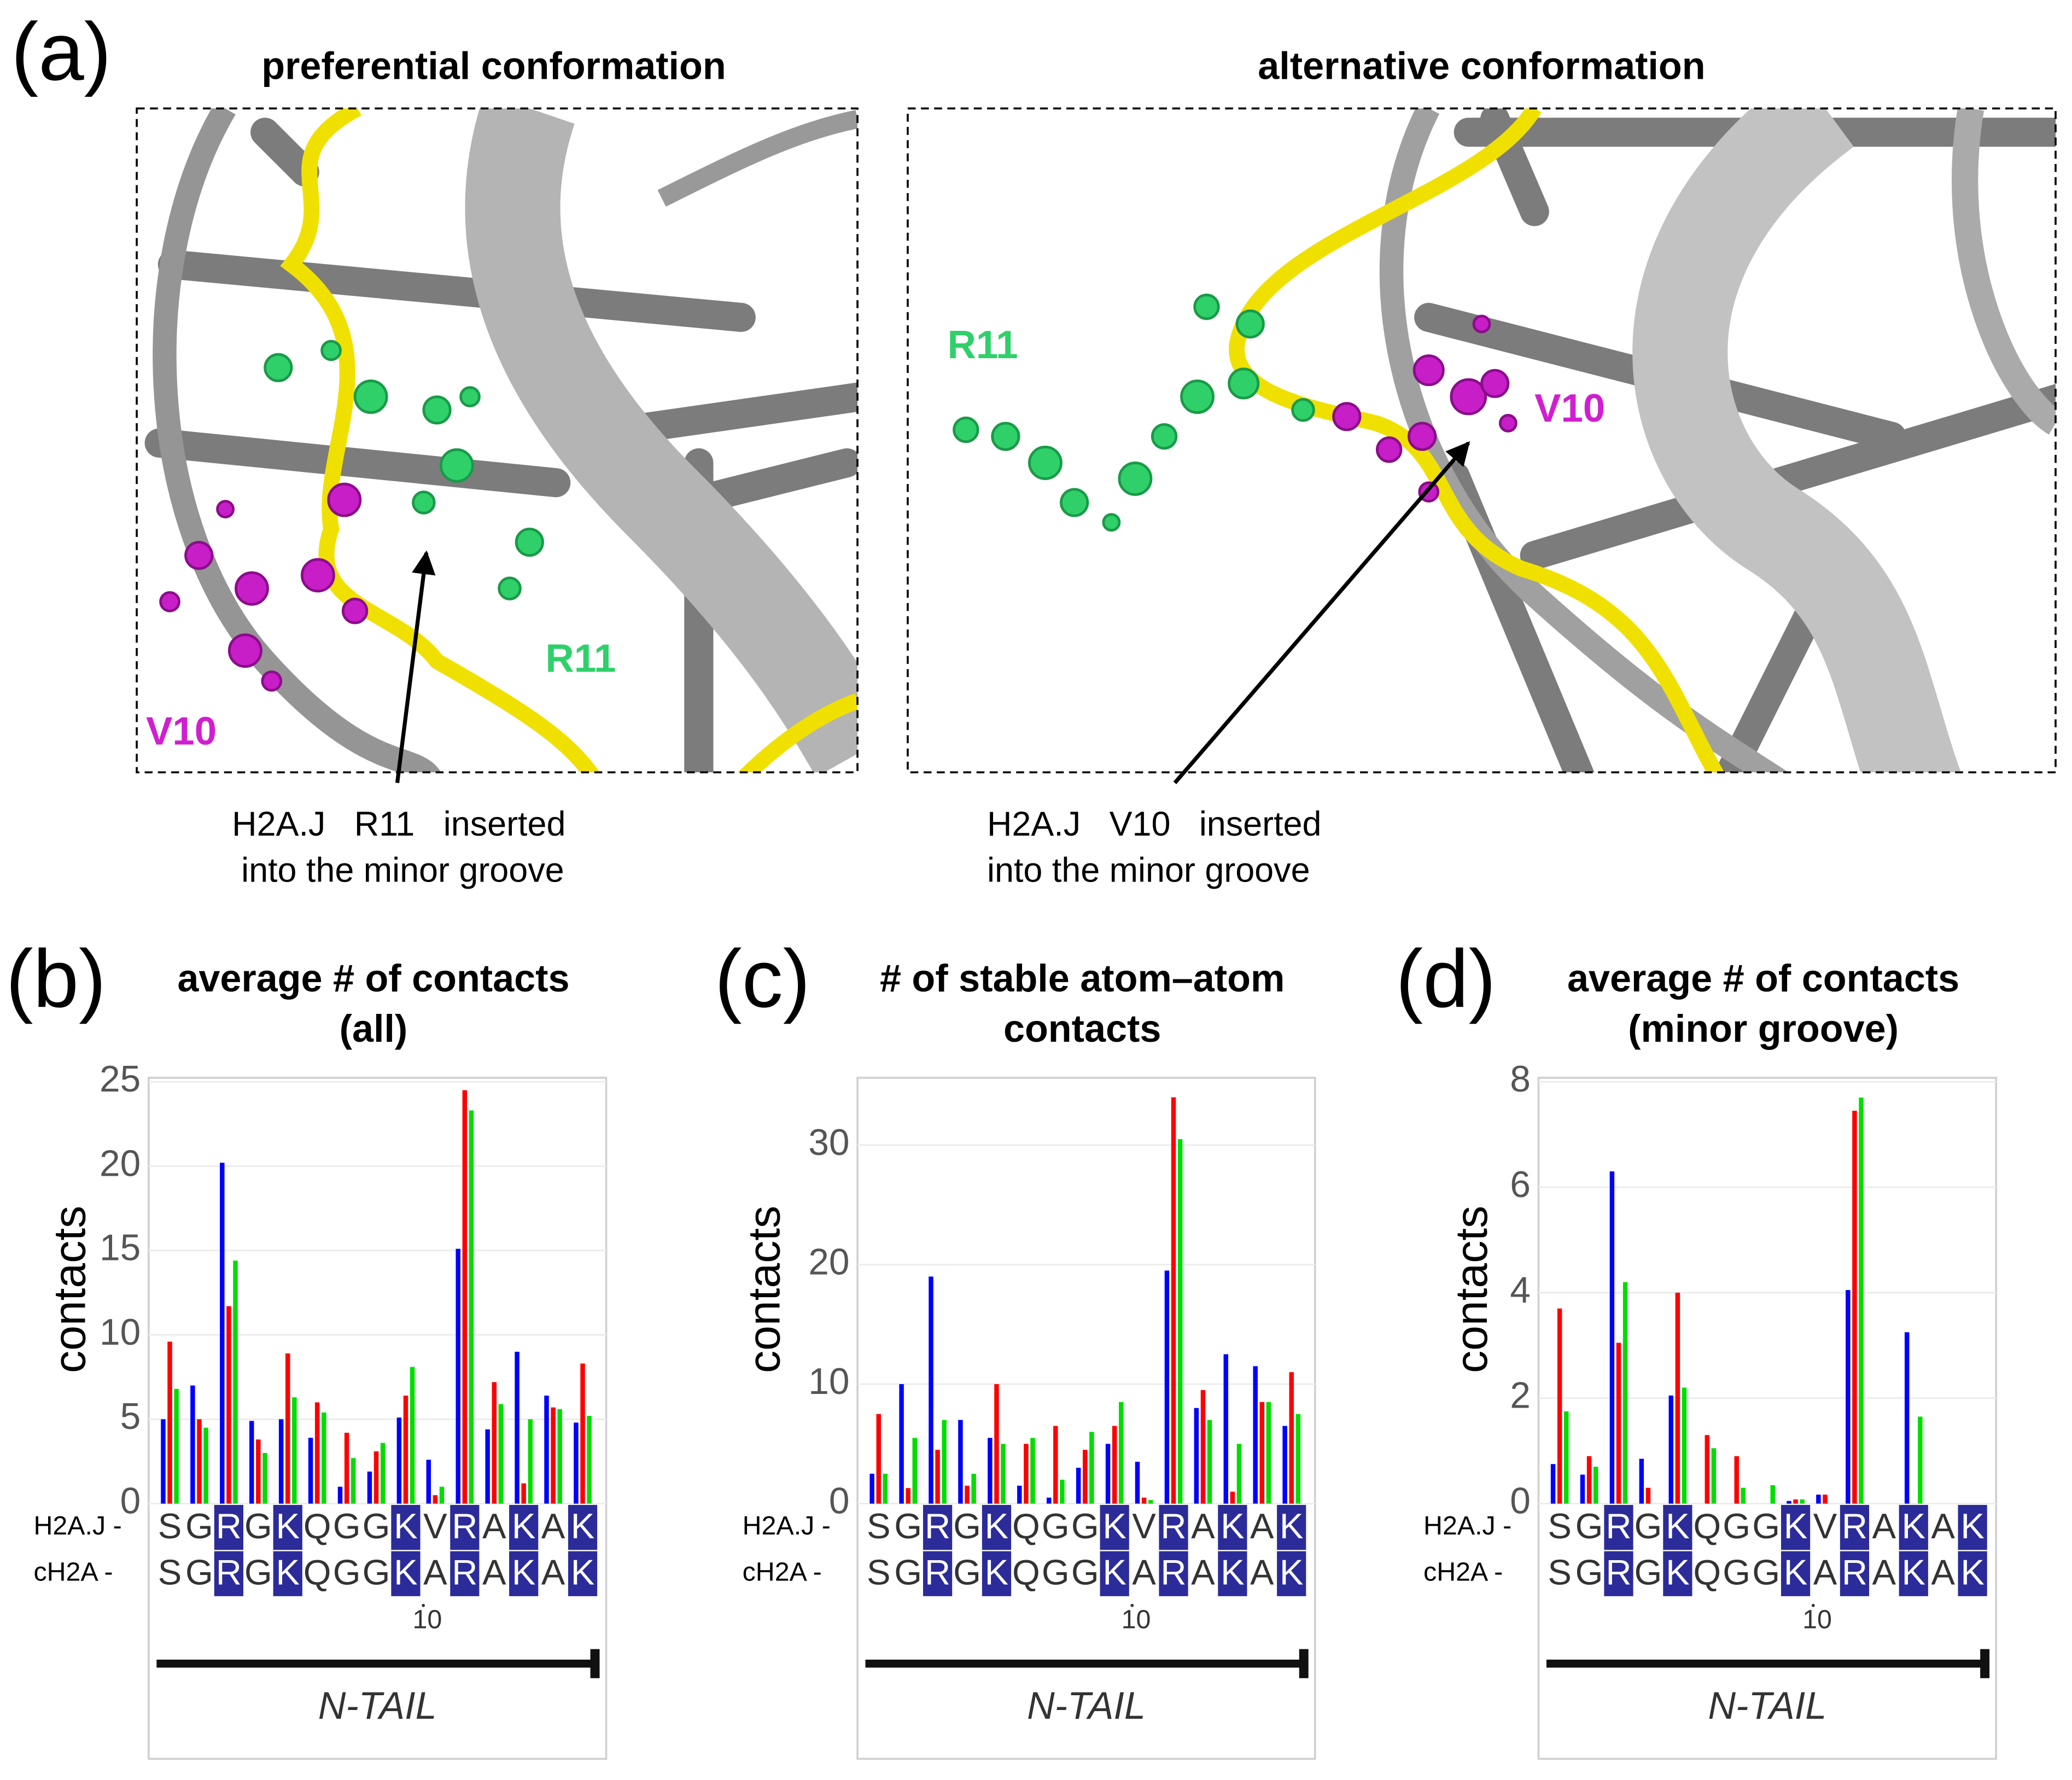 The image size is (2072, 1780). I want to click on plot-frame, so click(1086, 1418).